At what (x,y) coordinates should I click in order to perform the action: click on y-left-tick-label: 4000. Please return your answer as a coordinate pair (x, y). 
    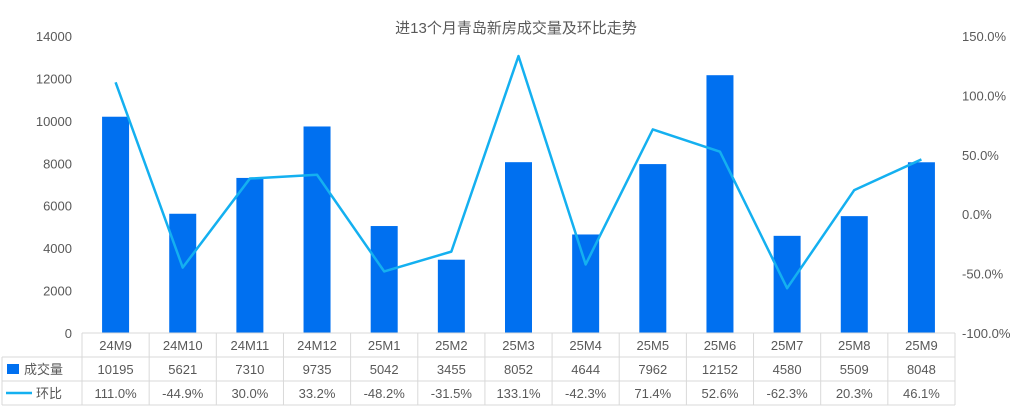
    Looking at the image, I should click on (57, 248).